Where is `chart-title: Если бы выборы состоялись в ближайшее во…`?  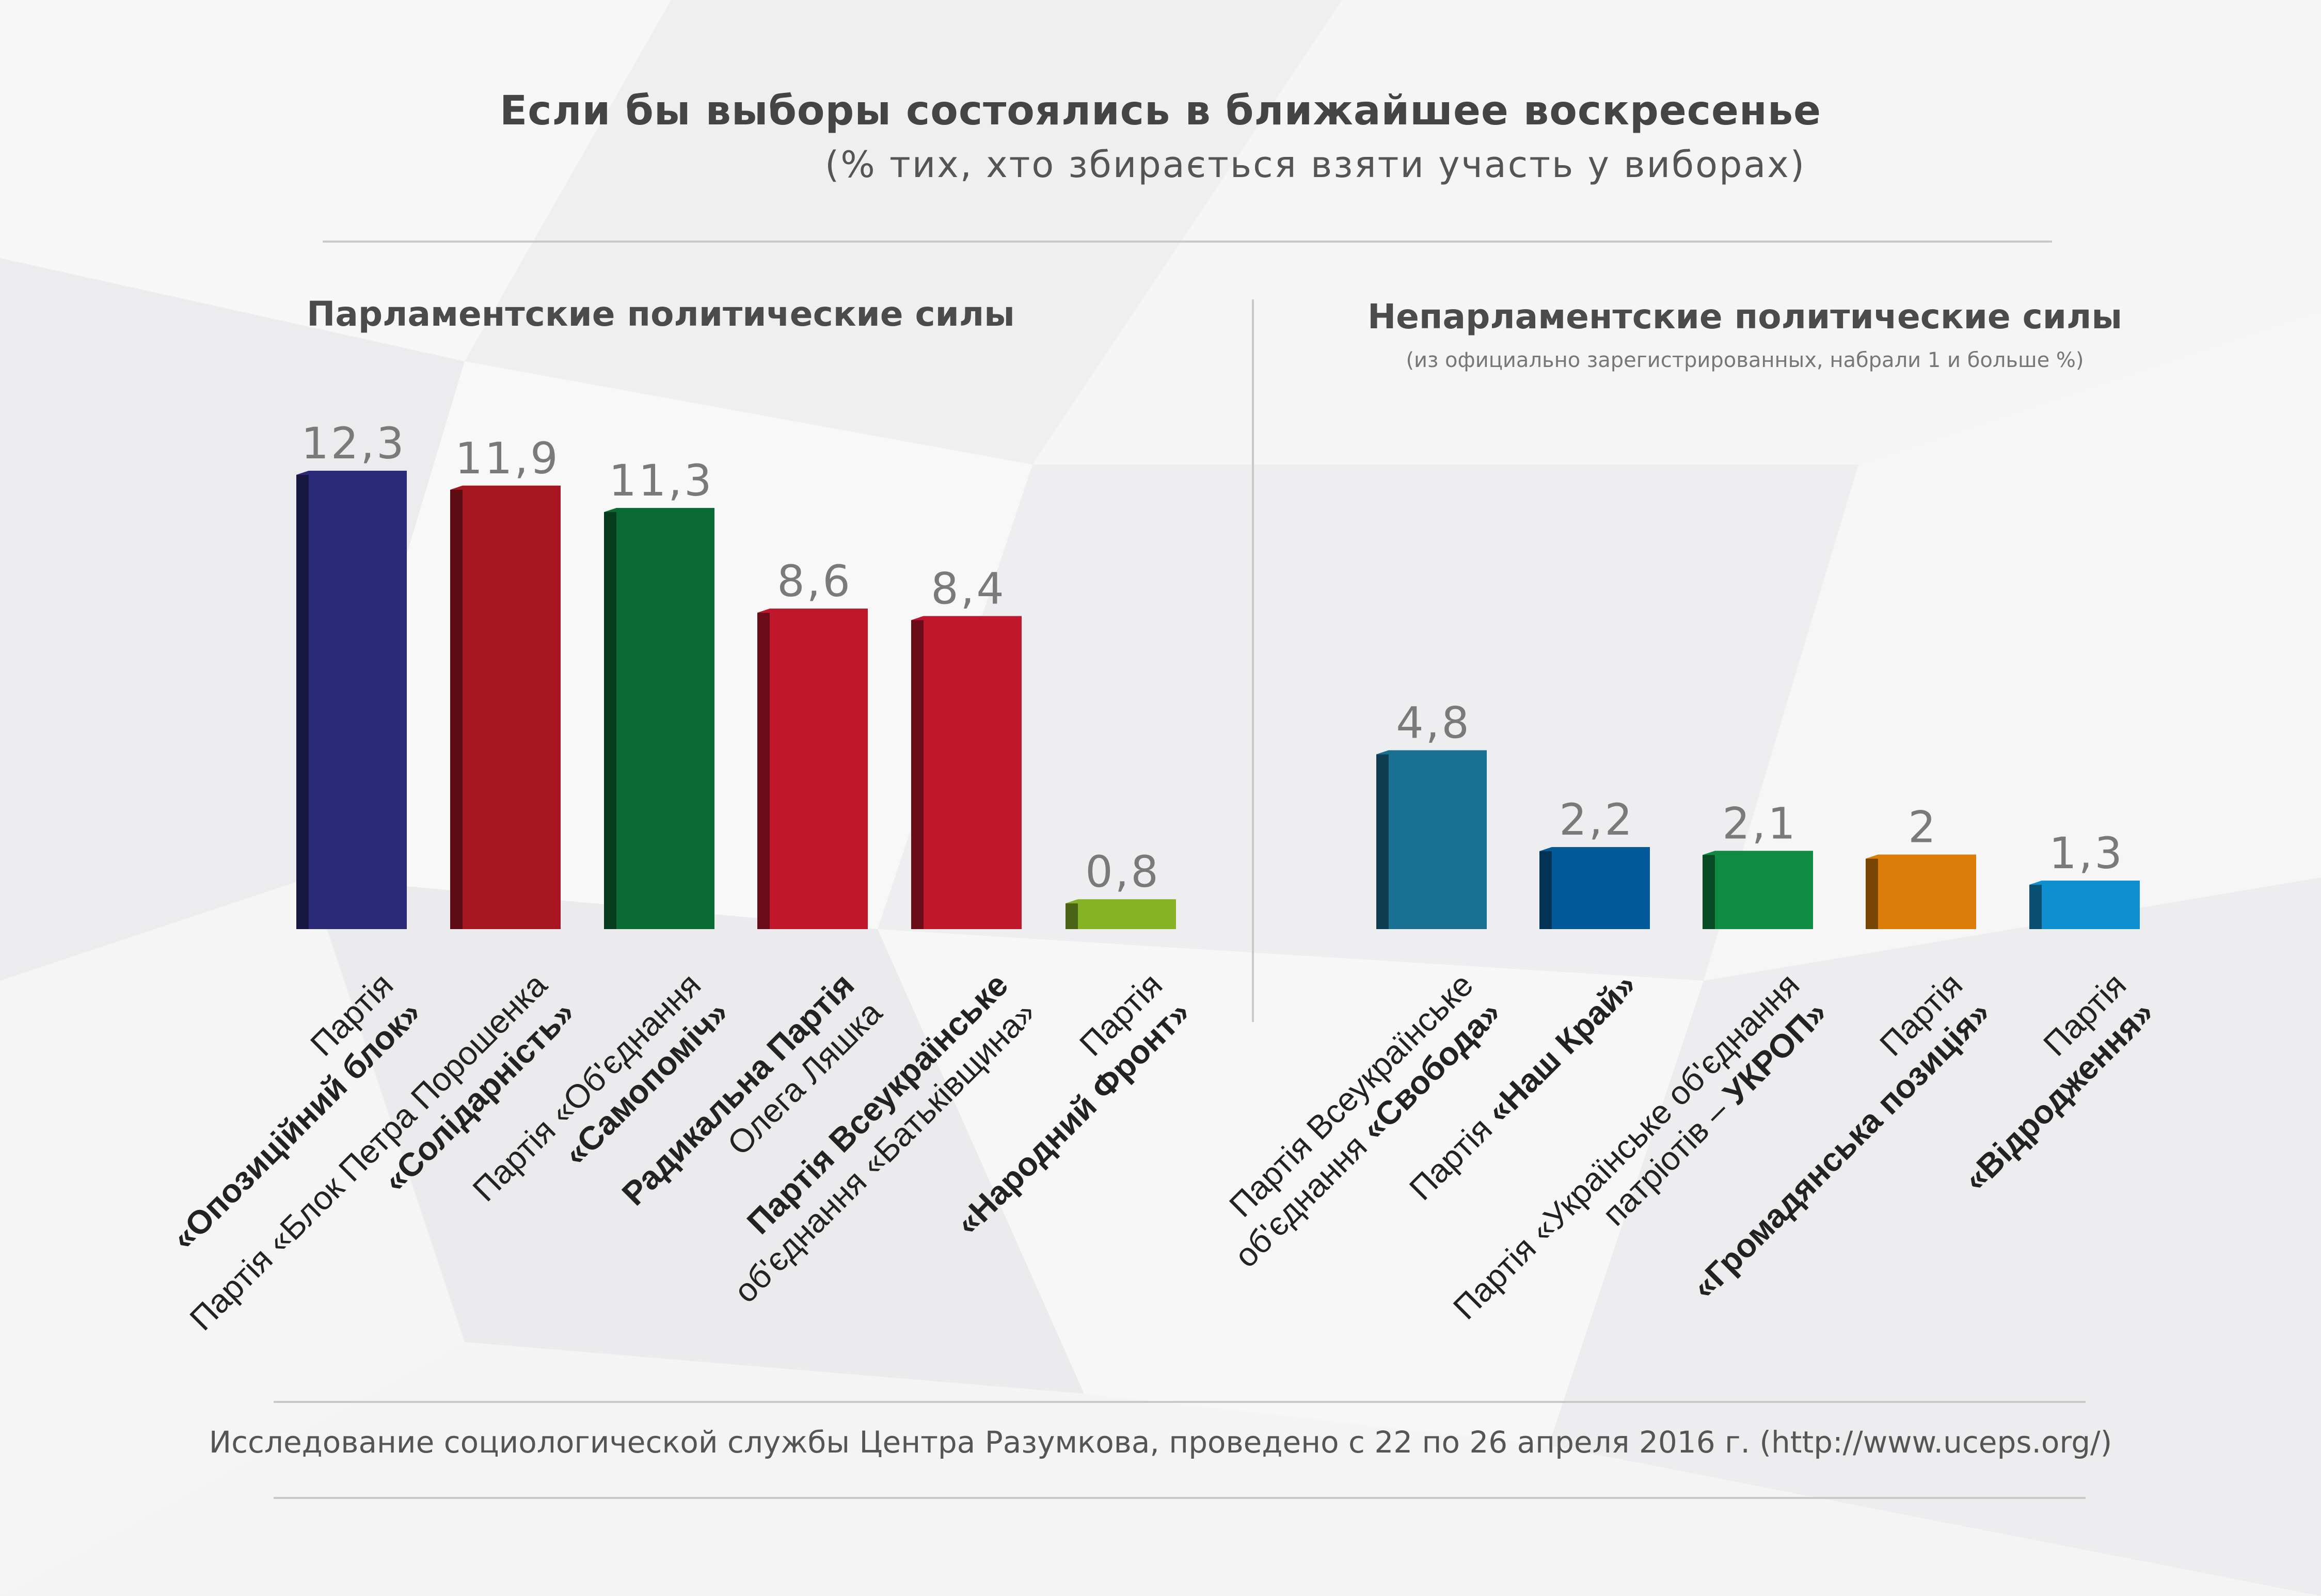 chart-title: Если бы выборы состоялись в ближайшее во… is located at coordinates (1160, 111).